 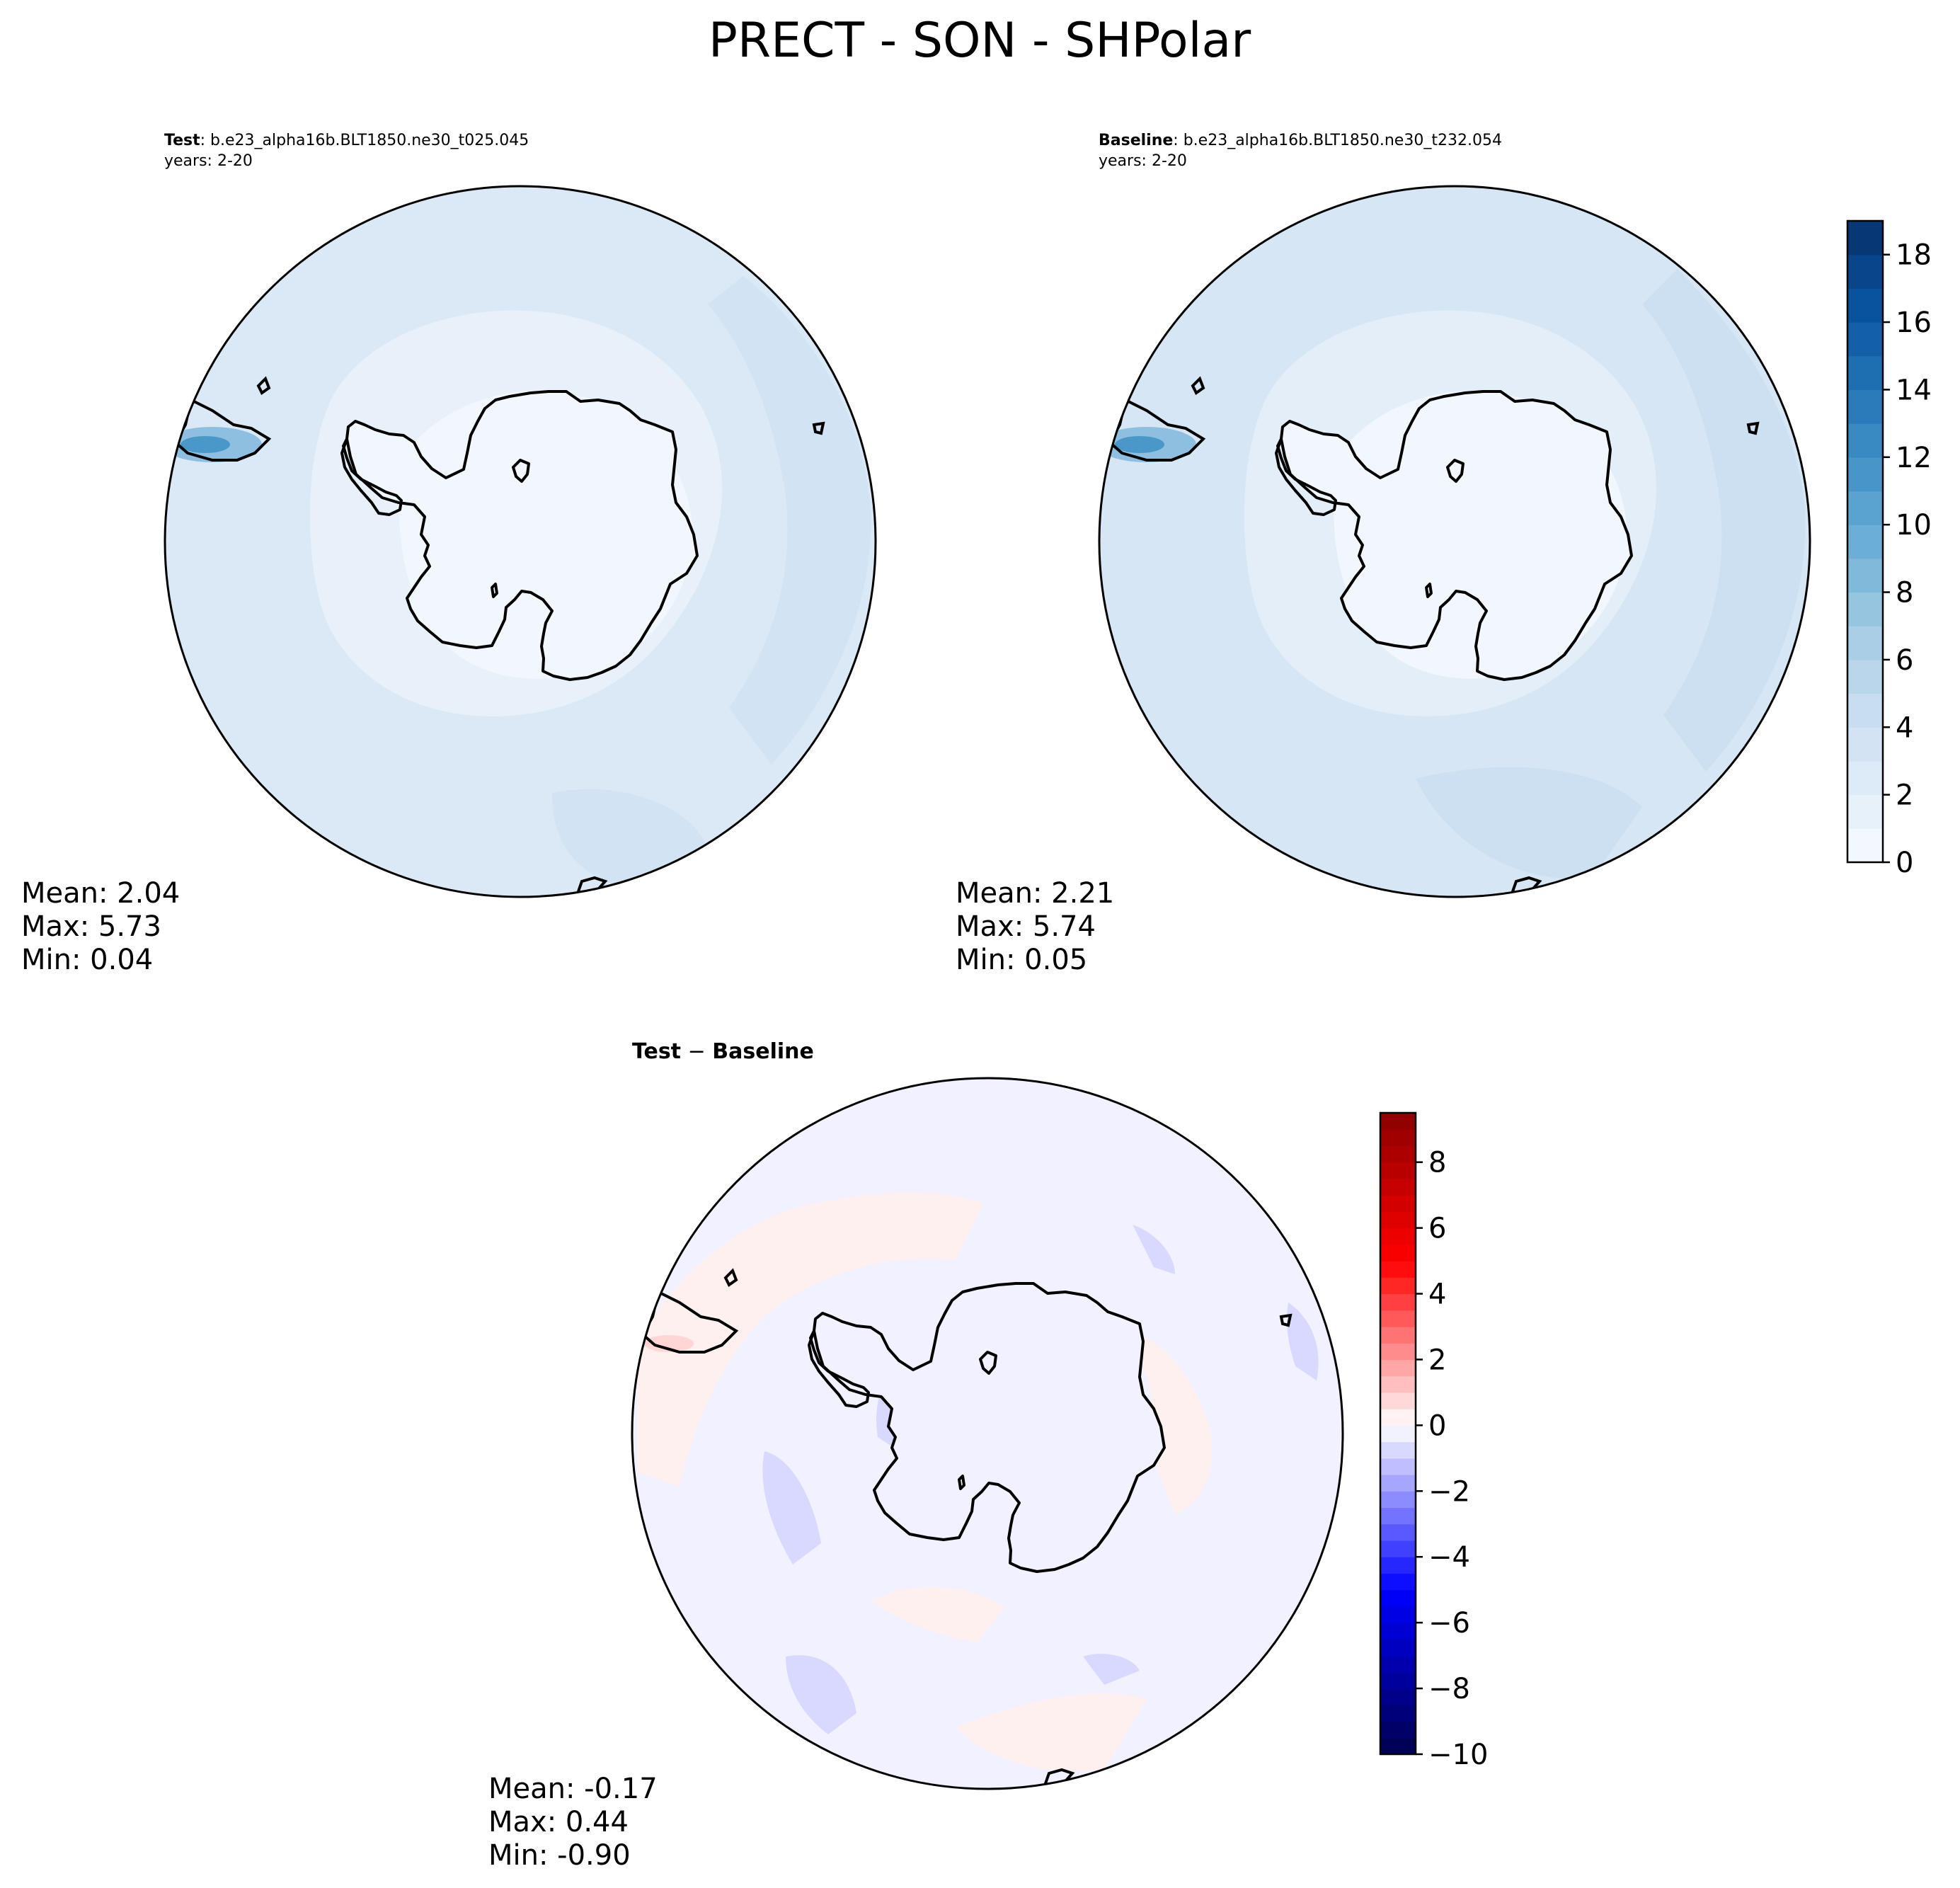 I want to click on baseline-case-name: : b.e23_alpha16b.BLT1850.ne30_t232.054, so click(x=1337, y=140).